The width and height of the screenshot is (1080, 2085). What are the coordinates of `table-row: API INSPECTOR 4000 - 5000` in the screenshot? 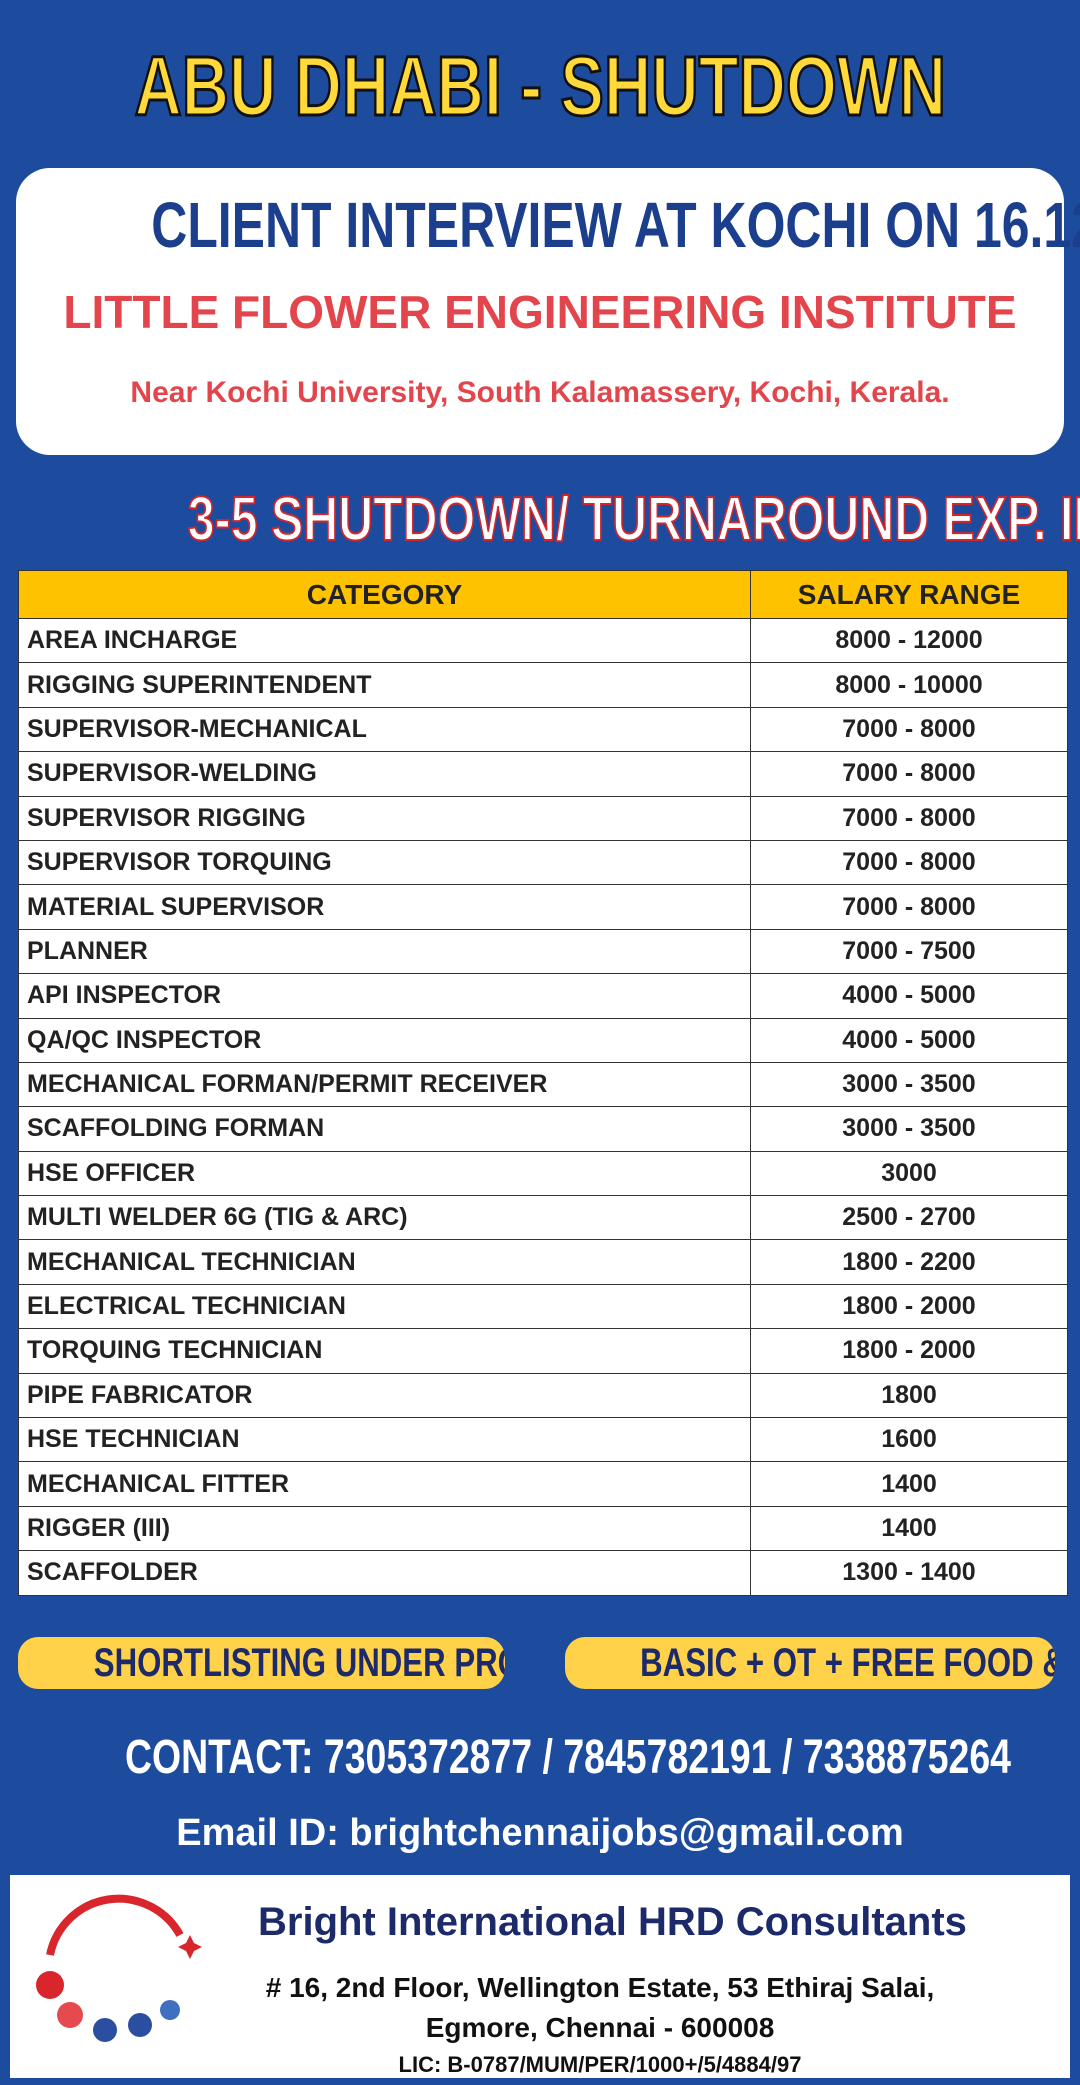 It's located at (543, 996).